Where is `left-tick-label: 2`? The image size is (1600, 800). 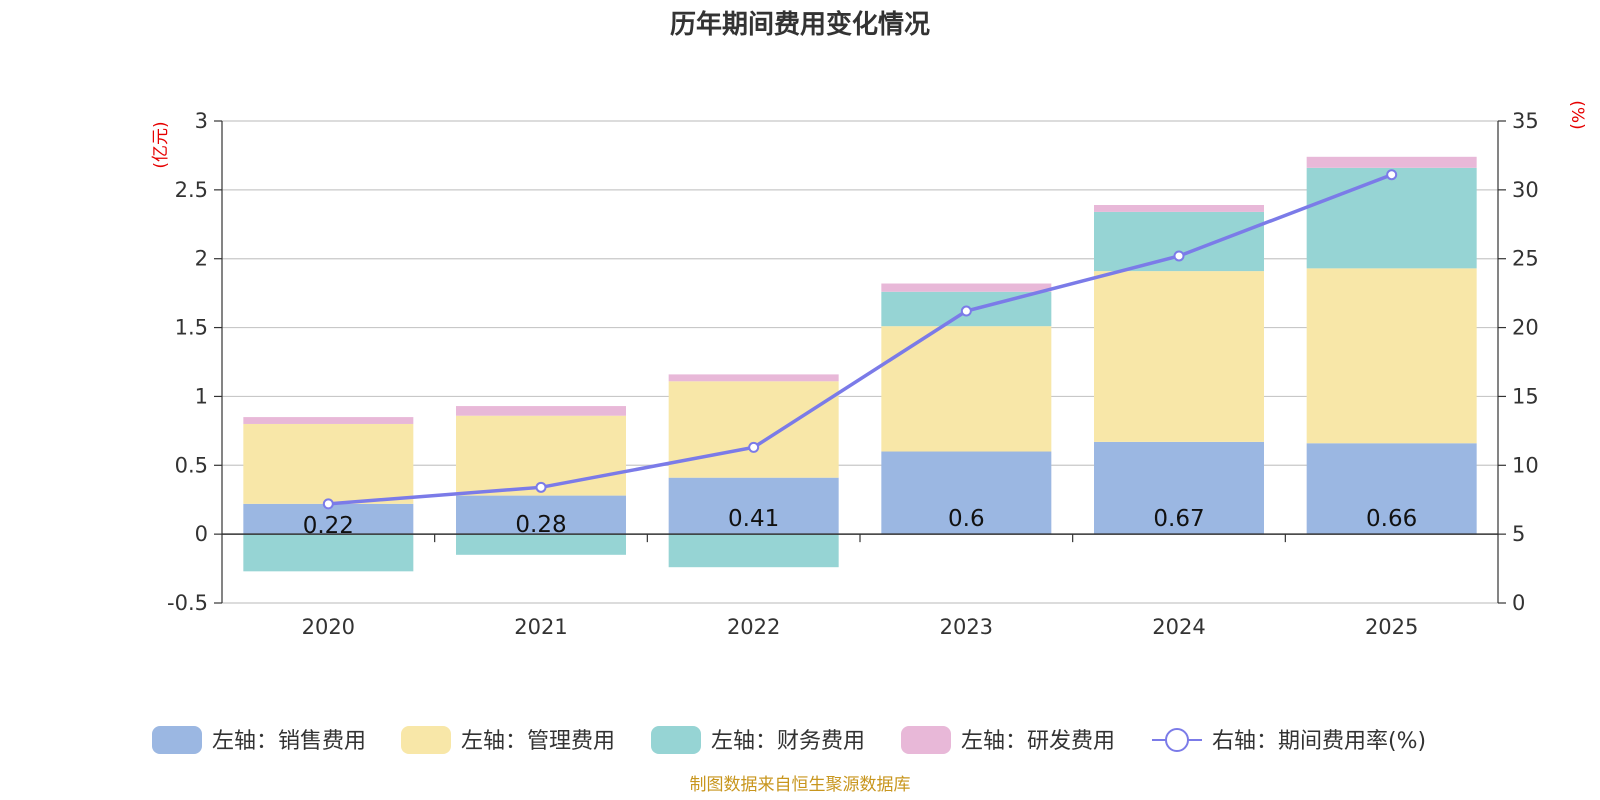
left-tick-label: 2 is located at coordinates (201, 259).